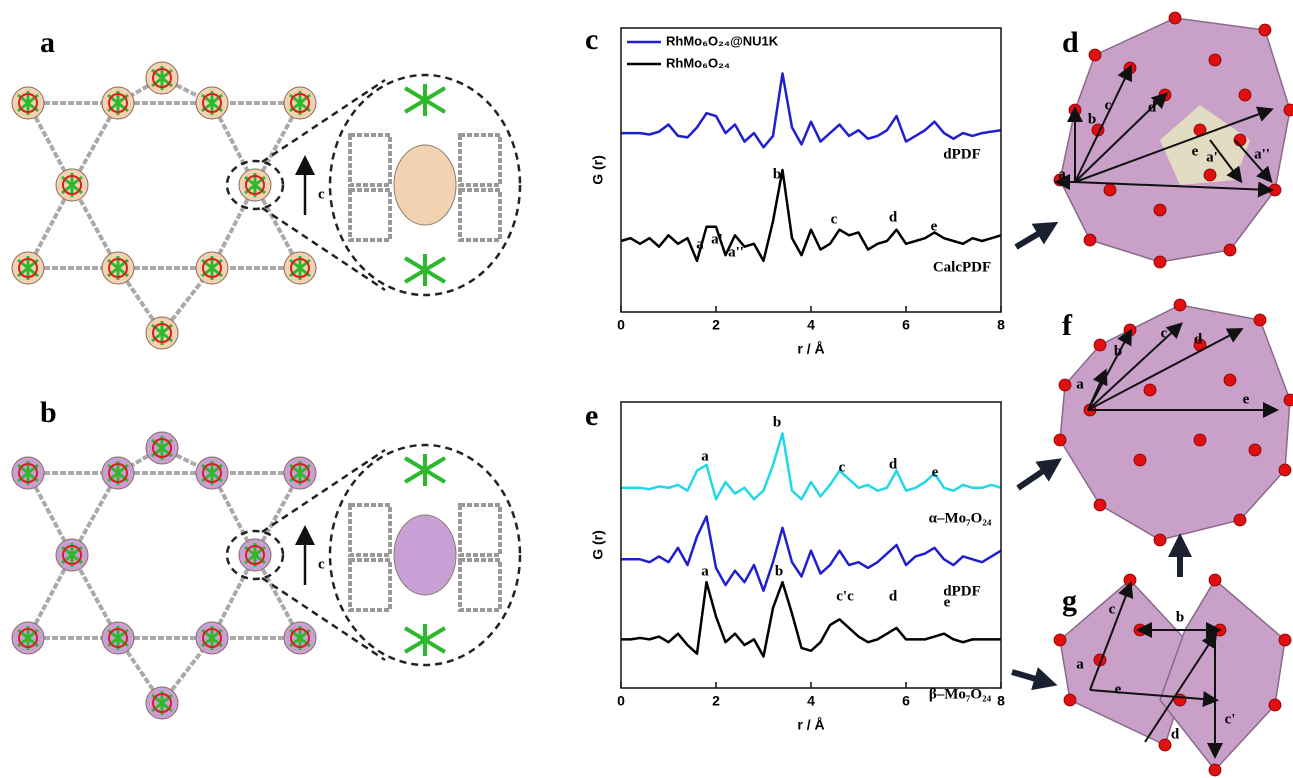 Image resolution: width=1293 pixels, height=778 pixels. Describe the element at coordinates (48, 412) in the screenshot. I see `panel-label: b` at that location.